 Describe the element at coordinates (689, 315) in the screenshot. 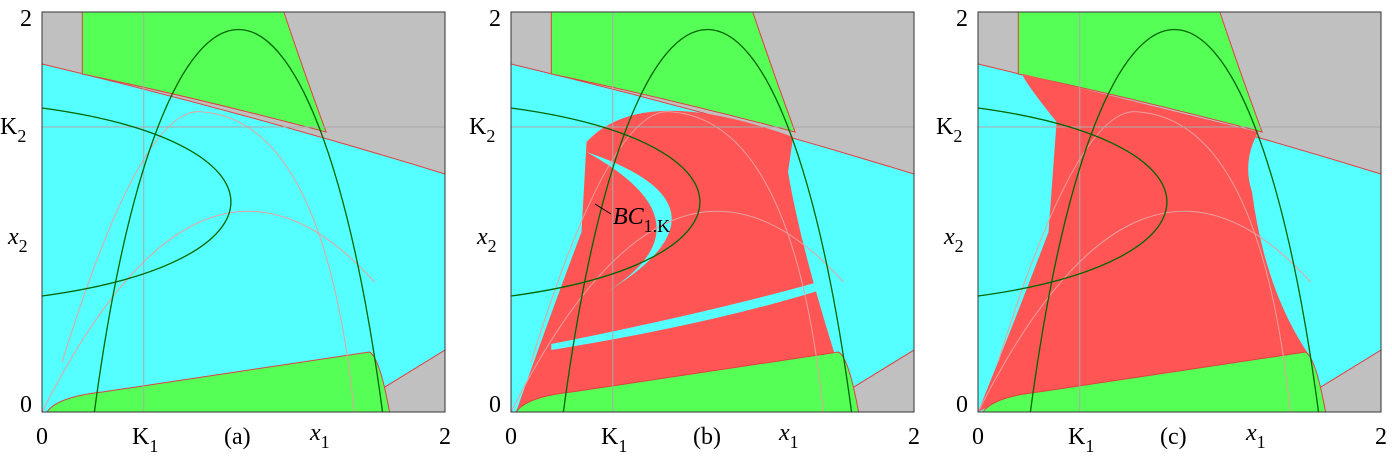

I see `cyan-band` at that location.